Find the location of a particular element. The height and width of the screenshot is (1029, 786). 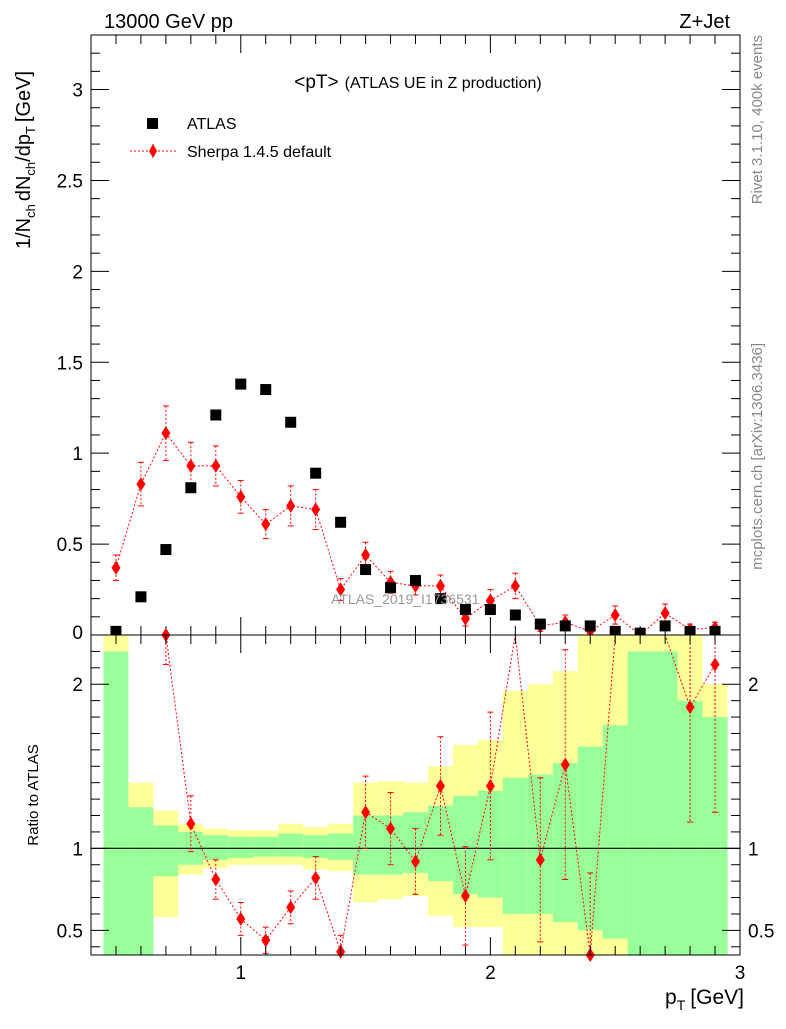

x-tick-label: 2 is located at coordinates (490, 973).